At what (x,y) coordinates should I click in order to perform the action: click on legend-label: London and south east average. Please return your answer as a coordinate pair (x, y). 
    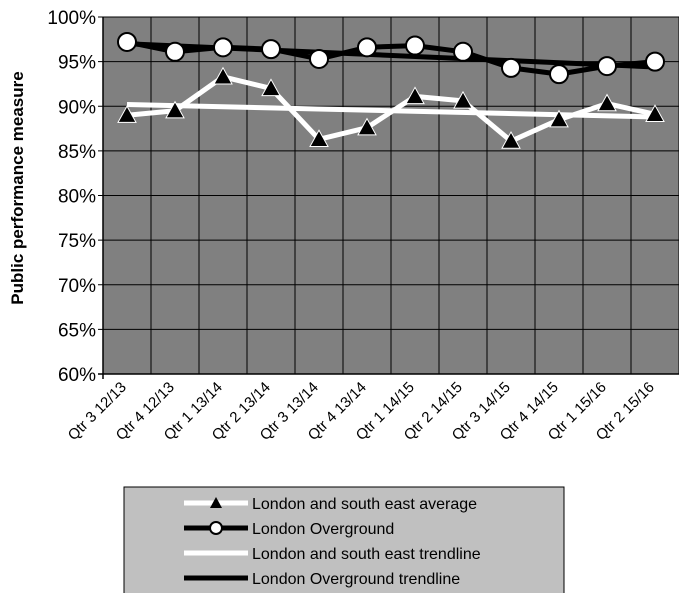
    Looking at the image, I should click on (364, 504).